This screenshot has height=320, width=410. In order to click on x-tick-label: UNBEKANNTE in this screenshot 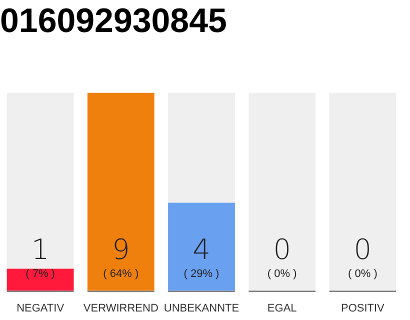, I will do `click(202, 308)`.